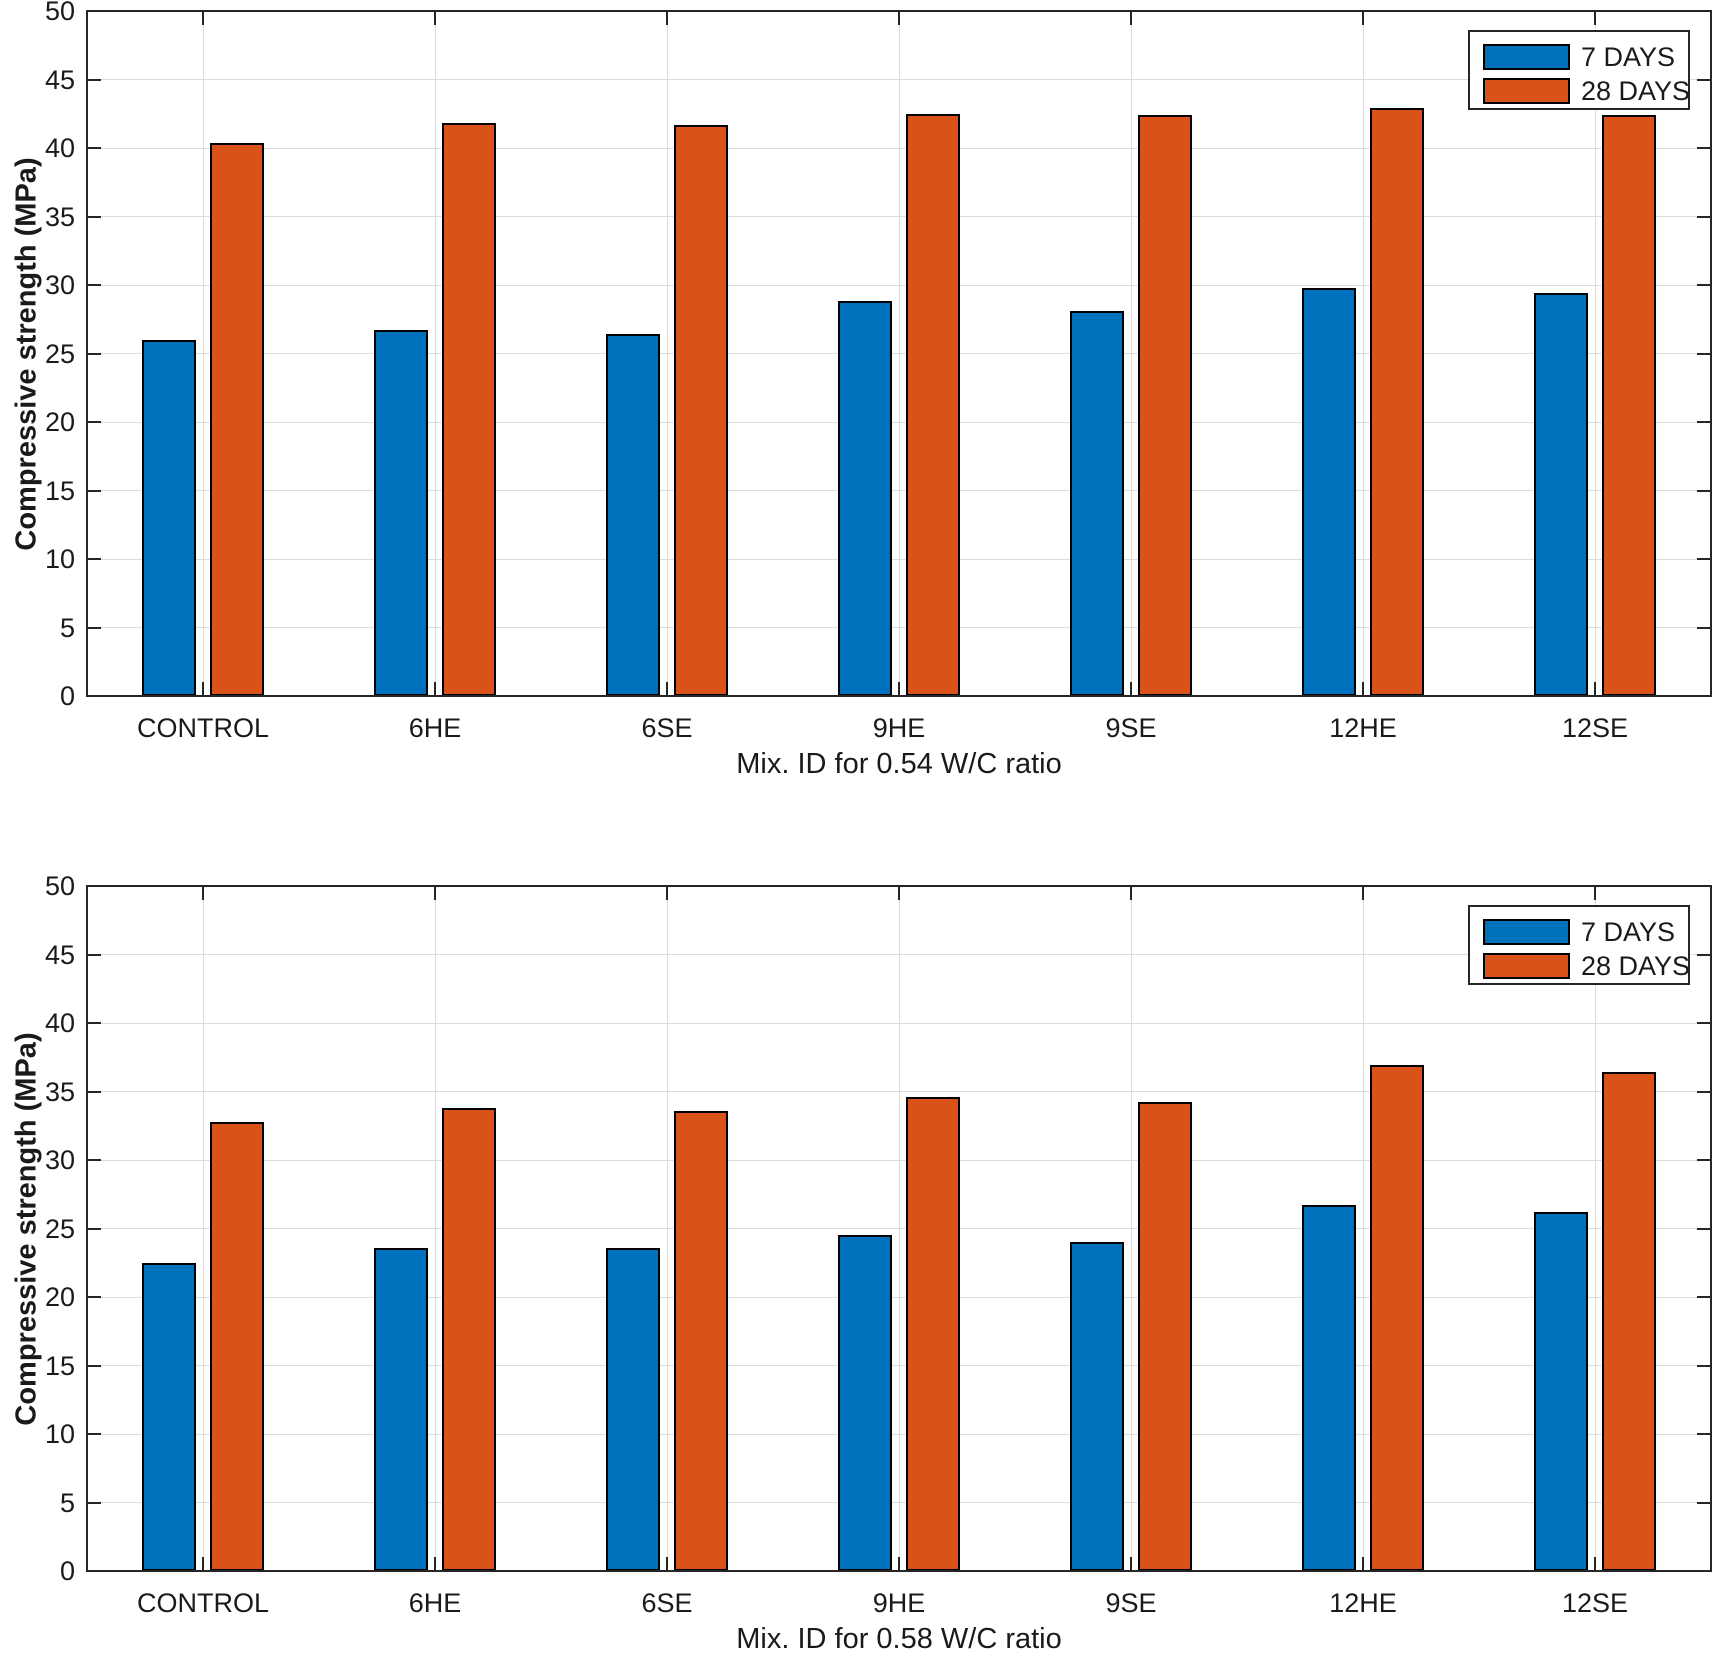 This screenshot has width=1720, height=1655. What do you see at coordinates (1097, 503) in the screenshot?
I see `bar-7-days-9se` at bounding box center [1097, 503].